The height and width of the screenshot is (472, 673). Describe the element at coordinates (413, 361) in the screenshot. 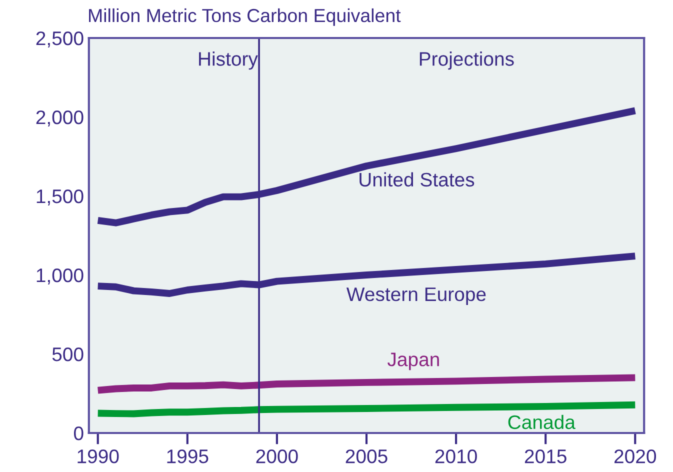

I see `series-label: Japan` at that location.